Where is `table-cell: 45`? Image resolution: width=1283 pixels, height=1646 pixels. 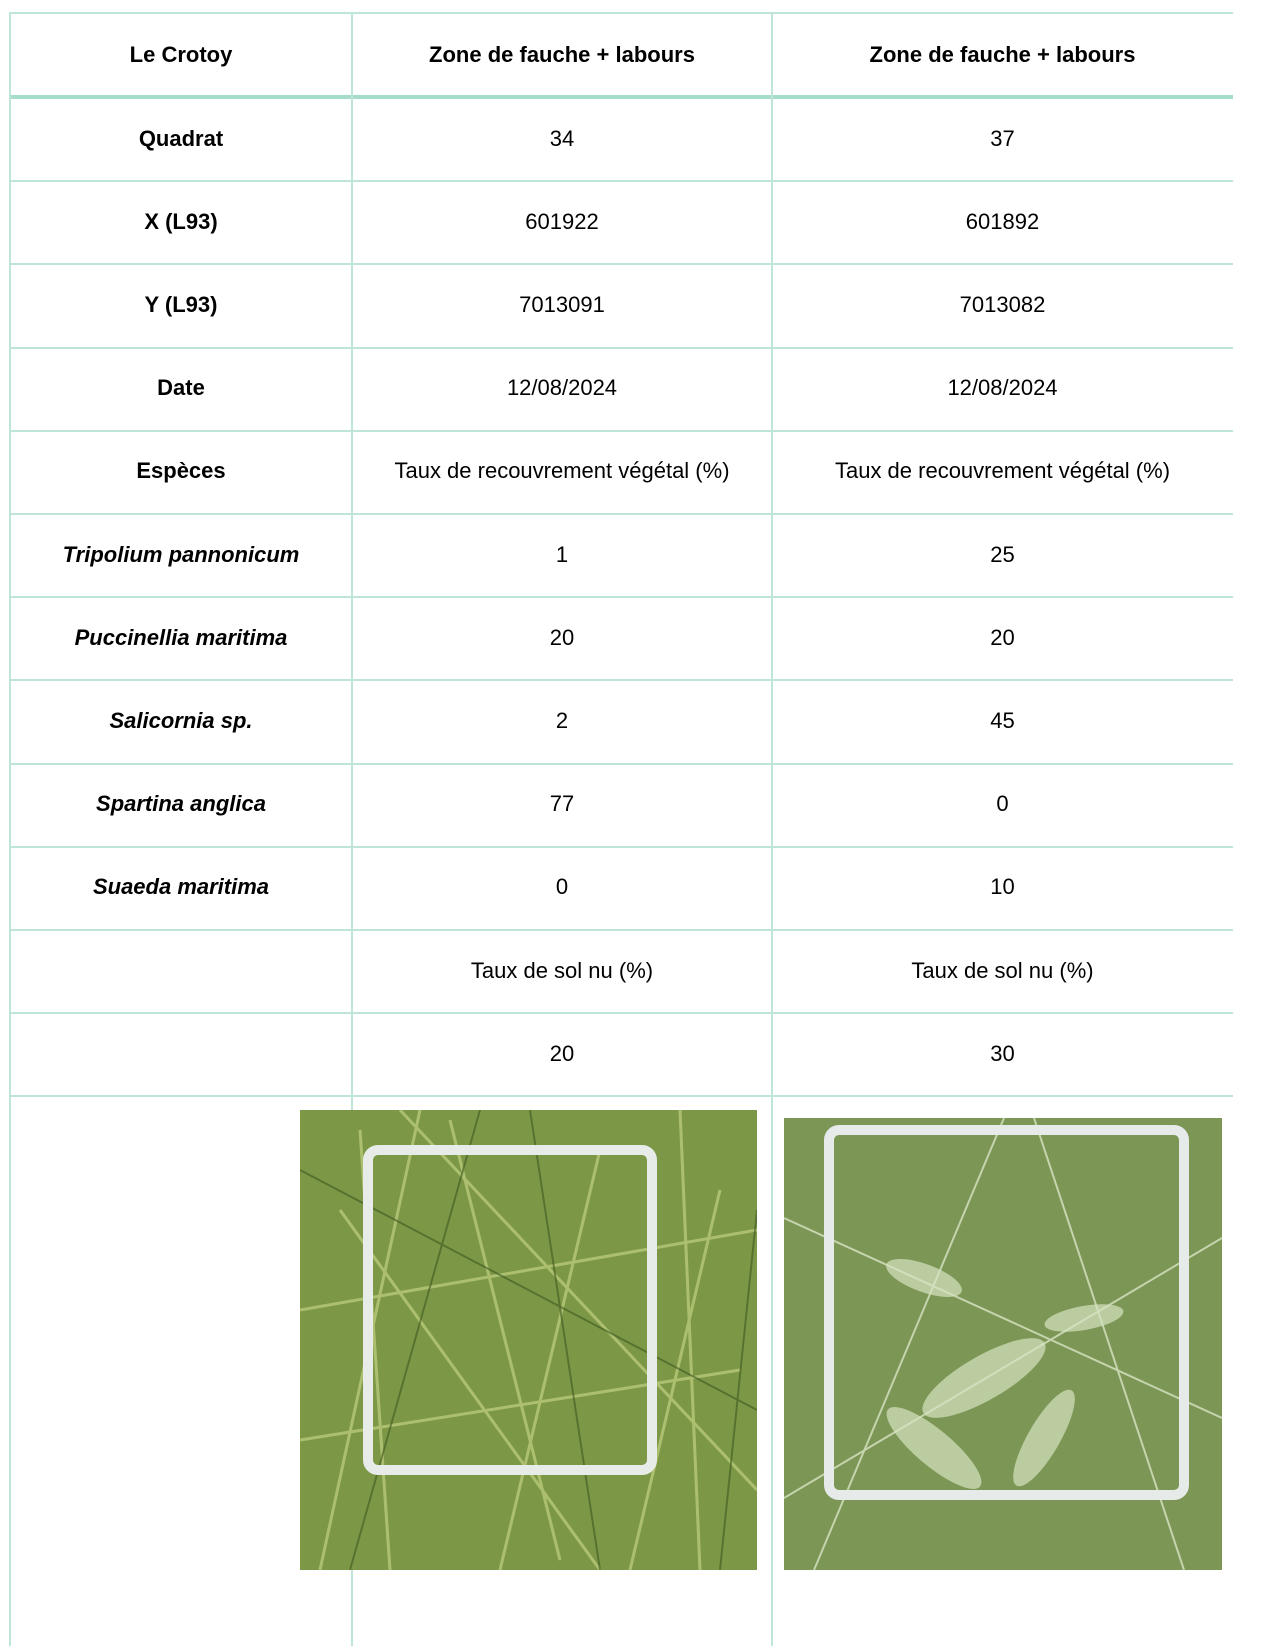
table-cell: 45 is located at coordinates (1002, 720).